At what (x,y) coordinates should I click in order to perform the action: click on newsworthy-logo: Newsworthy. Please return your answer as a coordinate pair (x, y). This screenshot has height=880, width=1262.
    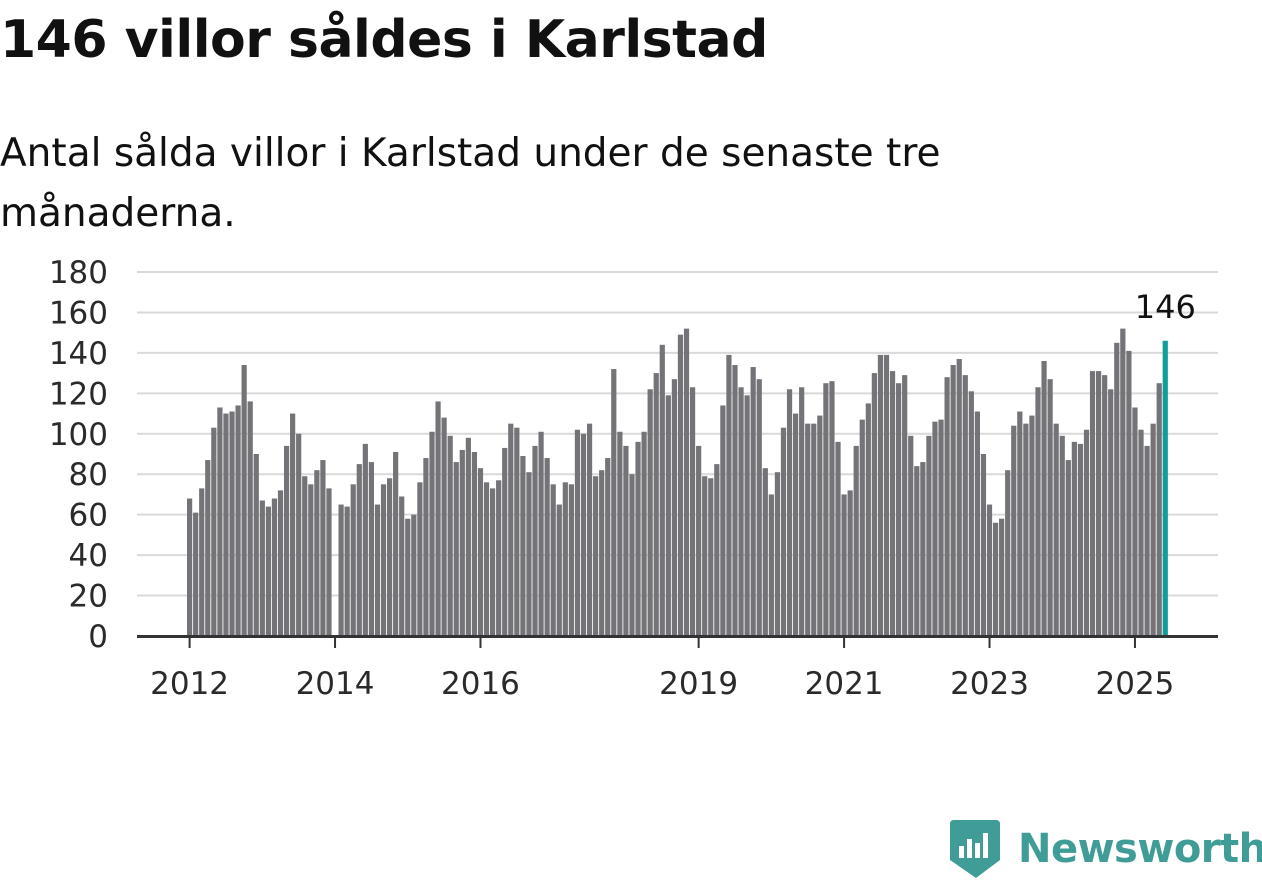
    Looking at the image, I should click on (1106, 849).